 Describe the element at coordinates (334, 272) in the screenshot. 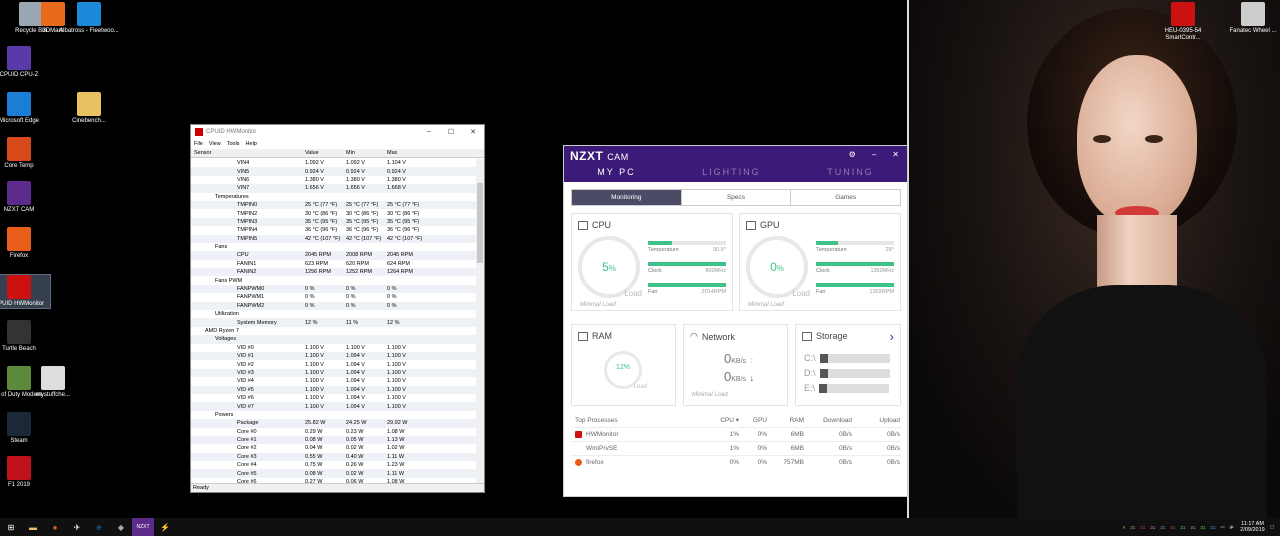

I see `sensor-row: FANIN2 1256 RPM 1252 RPM 1264 RPM` at that location.